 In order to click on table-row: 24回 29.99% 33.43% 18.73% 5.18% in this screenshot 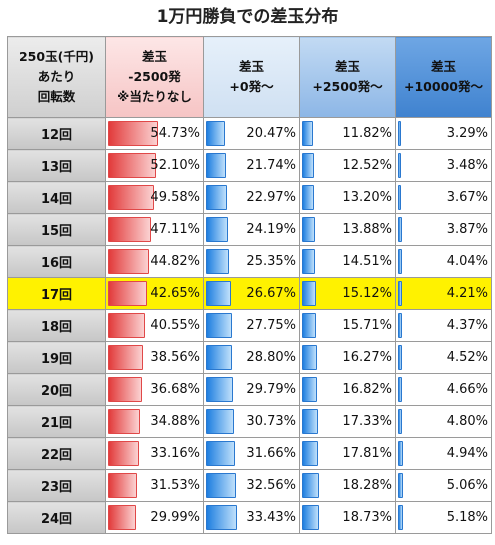, I will do `click(249, 517)`.